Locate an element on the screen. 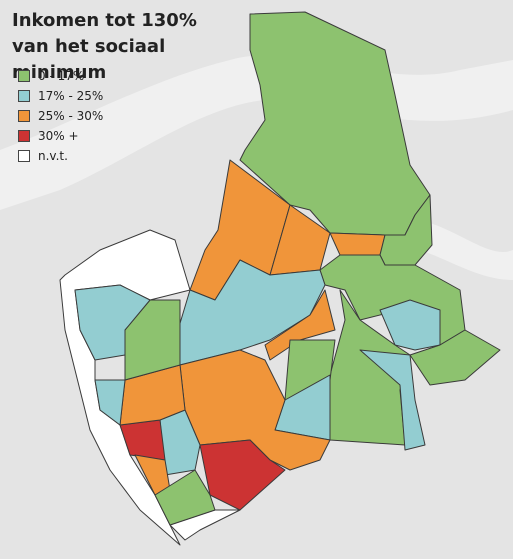 This screenshot has width=513, height=559. legend-item: n.v.t. is located at coordinates (60, 156).